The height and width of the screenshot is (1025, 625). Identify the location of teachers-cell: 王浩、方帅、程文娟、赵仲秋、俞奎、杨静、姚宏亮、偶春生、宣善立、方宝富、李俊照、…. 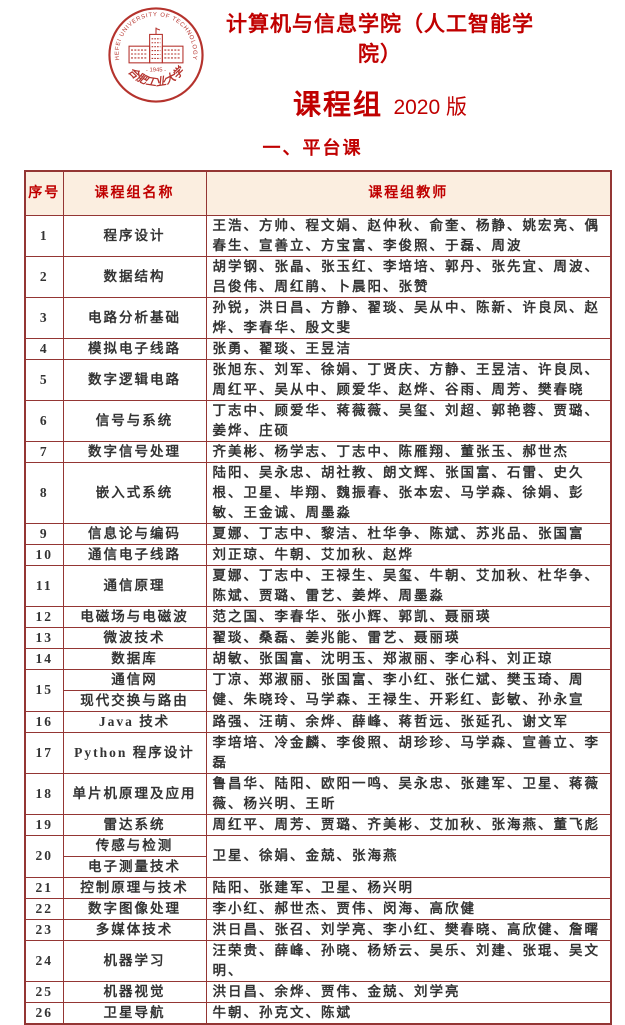
(408, 235).